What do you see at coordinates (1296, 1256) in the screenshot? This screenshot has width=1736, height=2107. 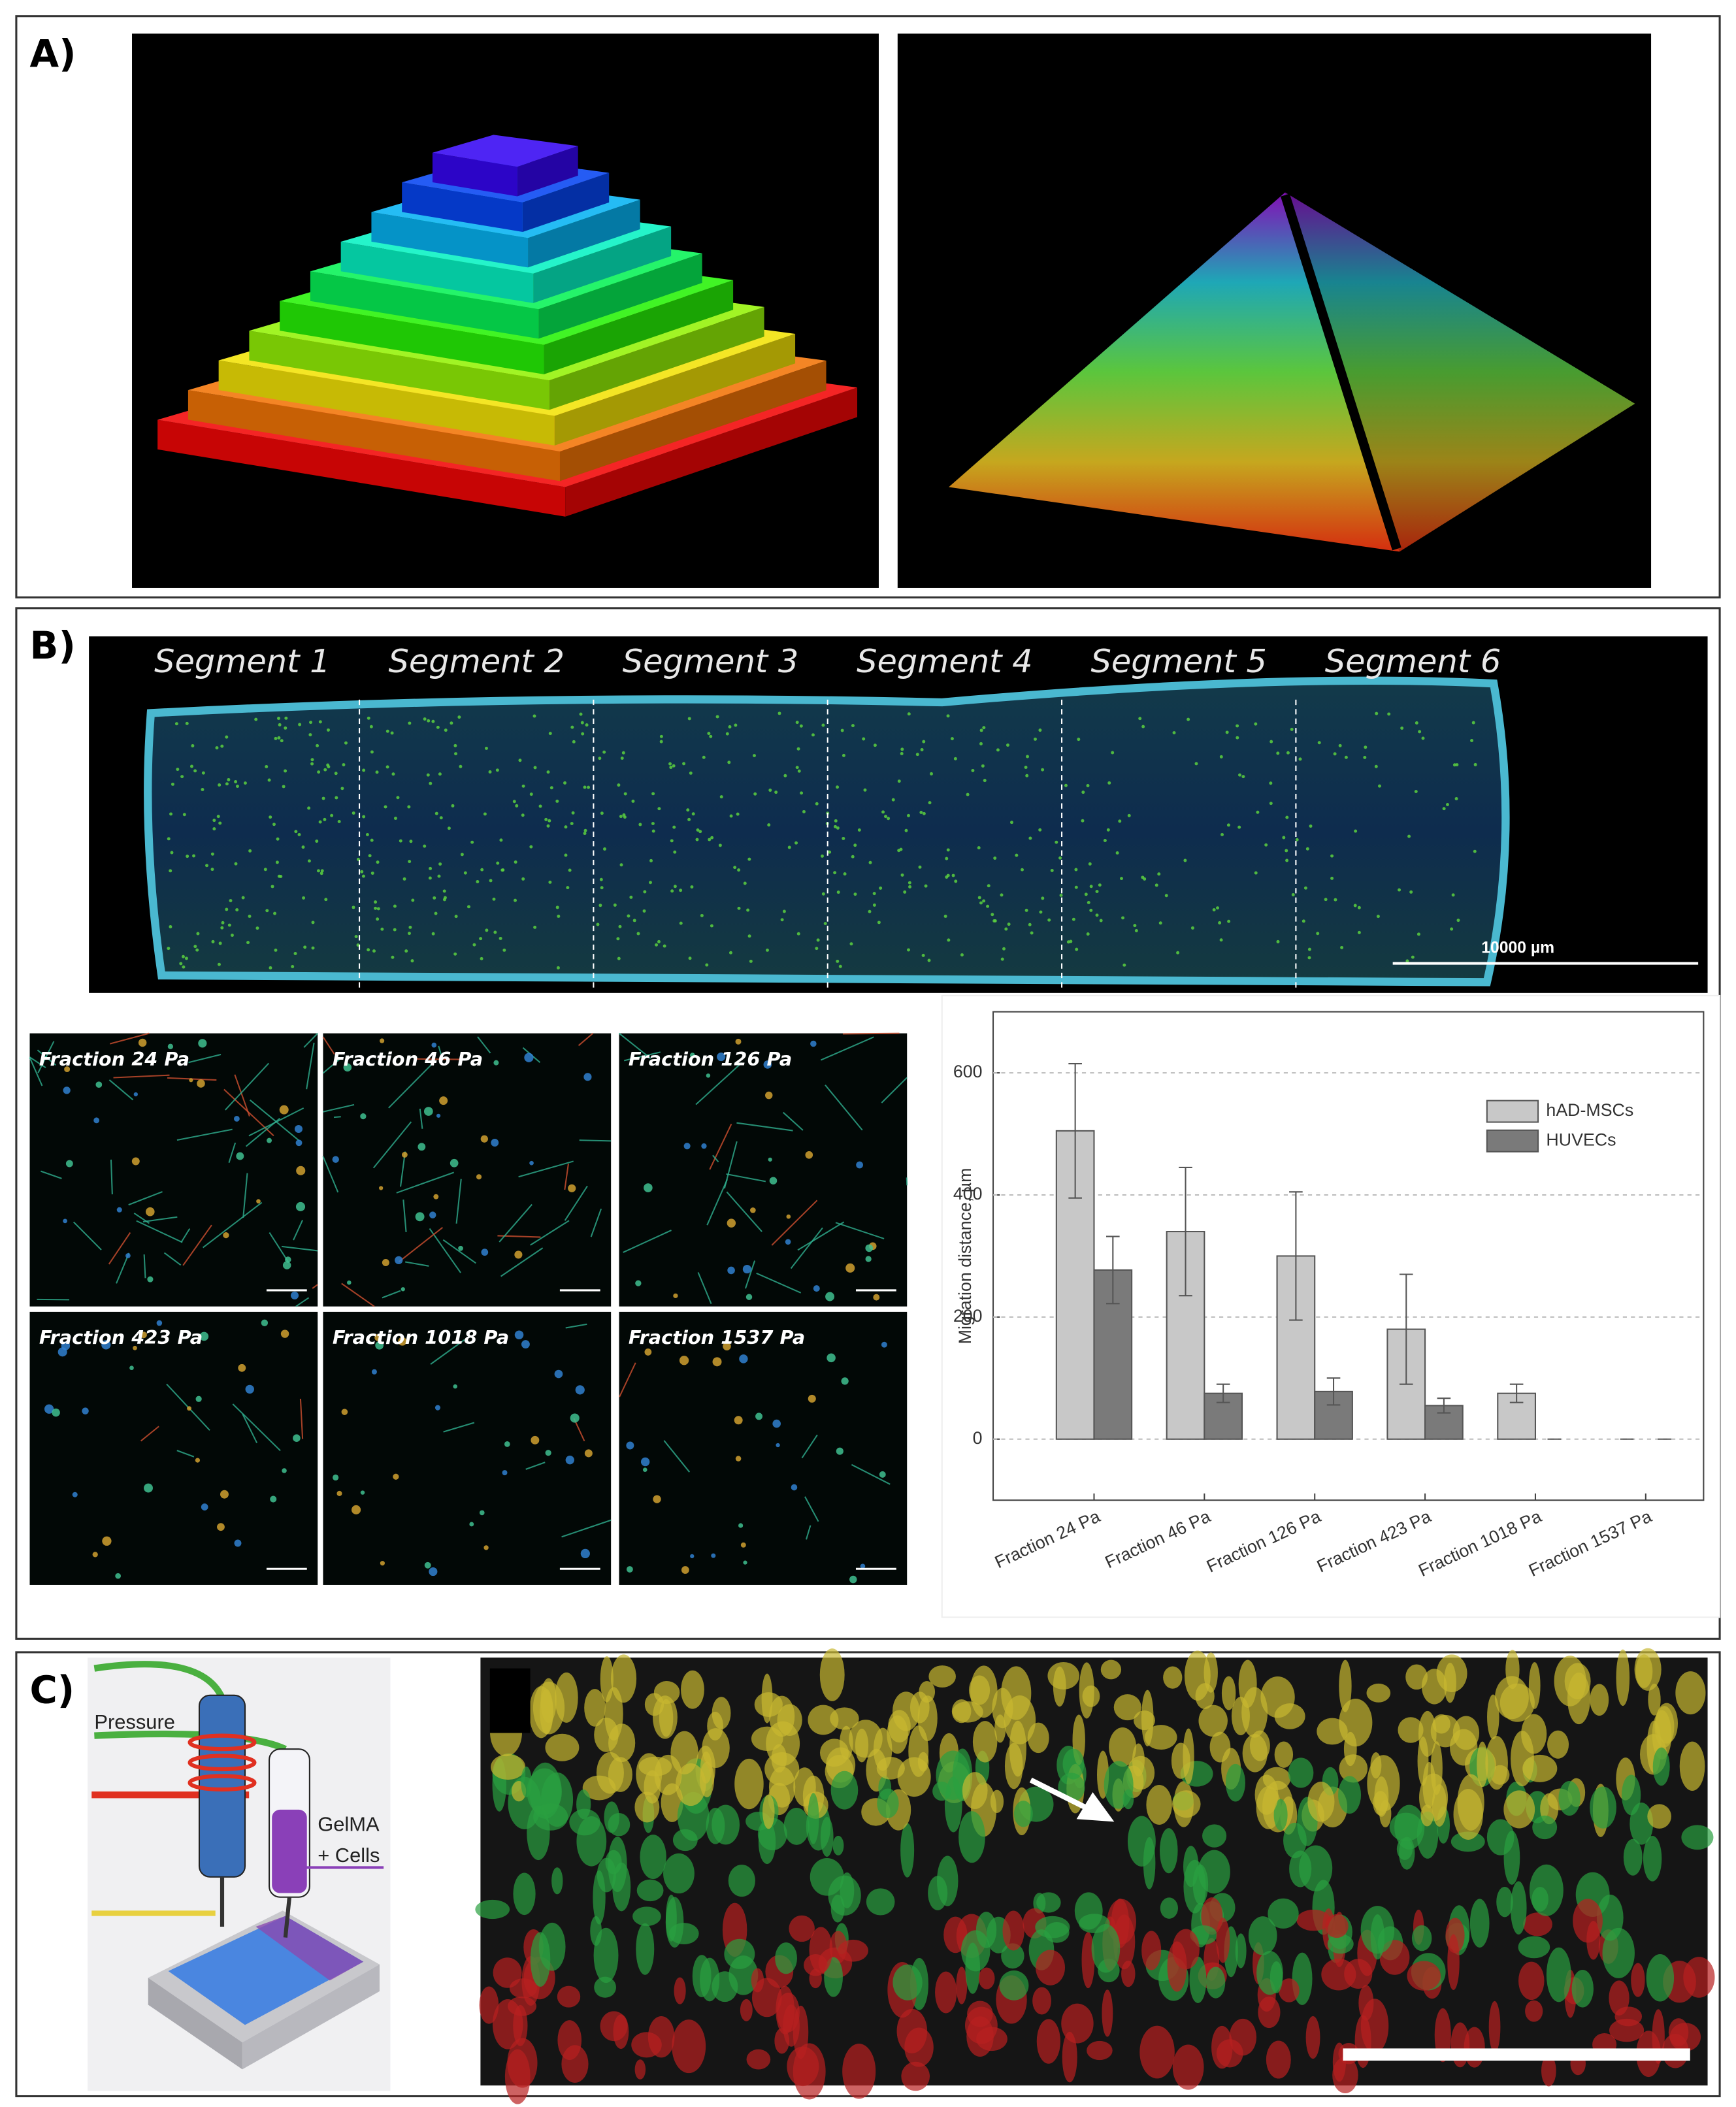 I see `error-bar` at bounding box center [1296, 1256].